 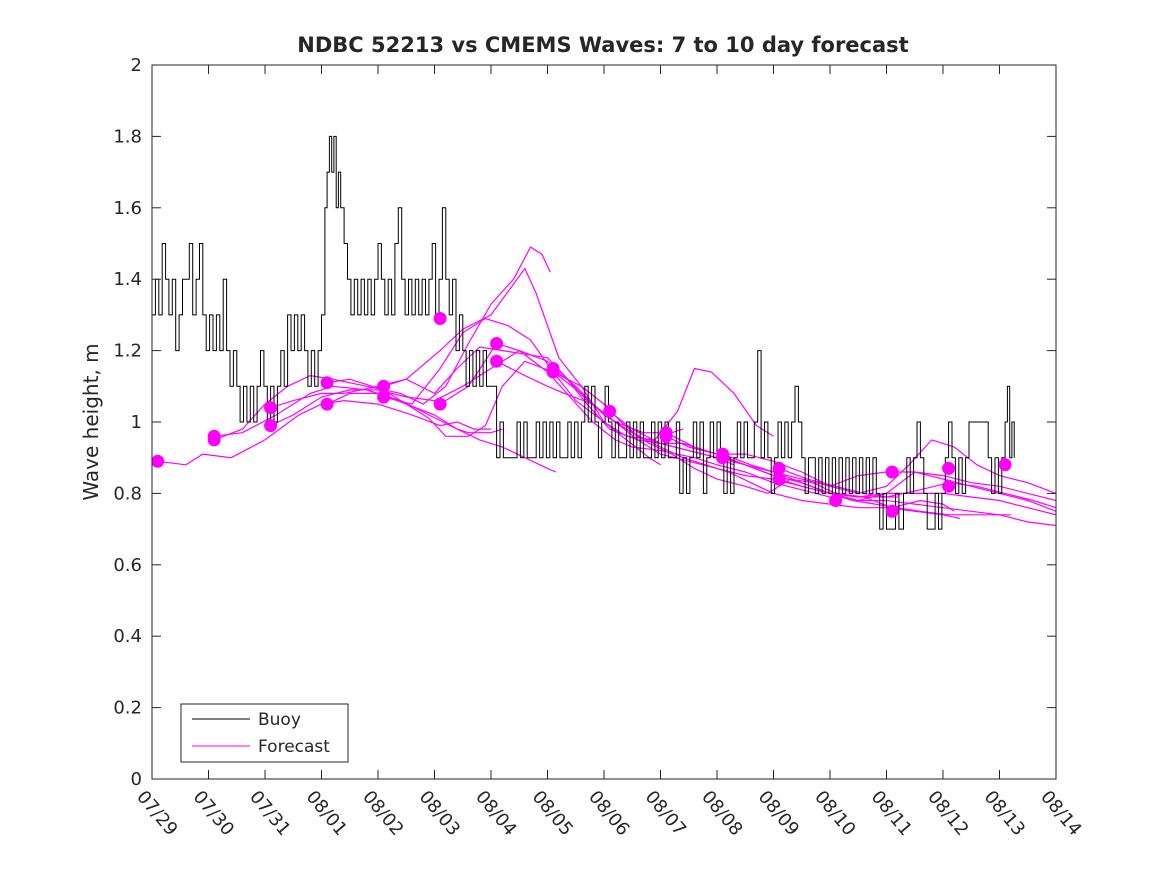 I want to click on legend-label-forecast: Forecast, so click(x=294, y=747).